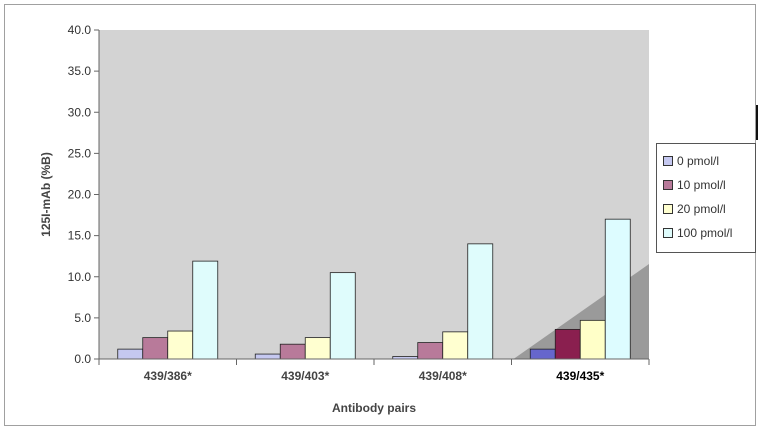  Describe the element at coordinates (705, 233) in the screenshot. I see `legend-label: 100 pmol/l` at that location.